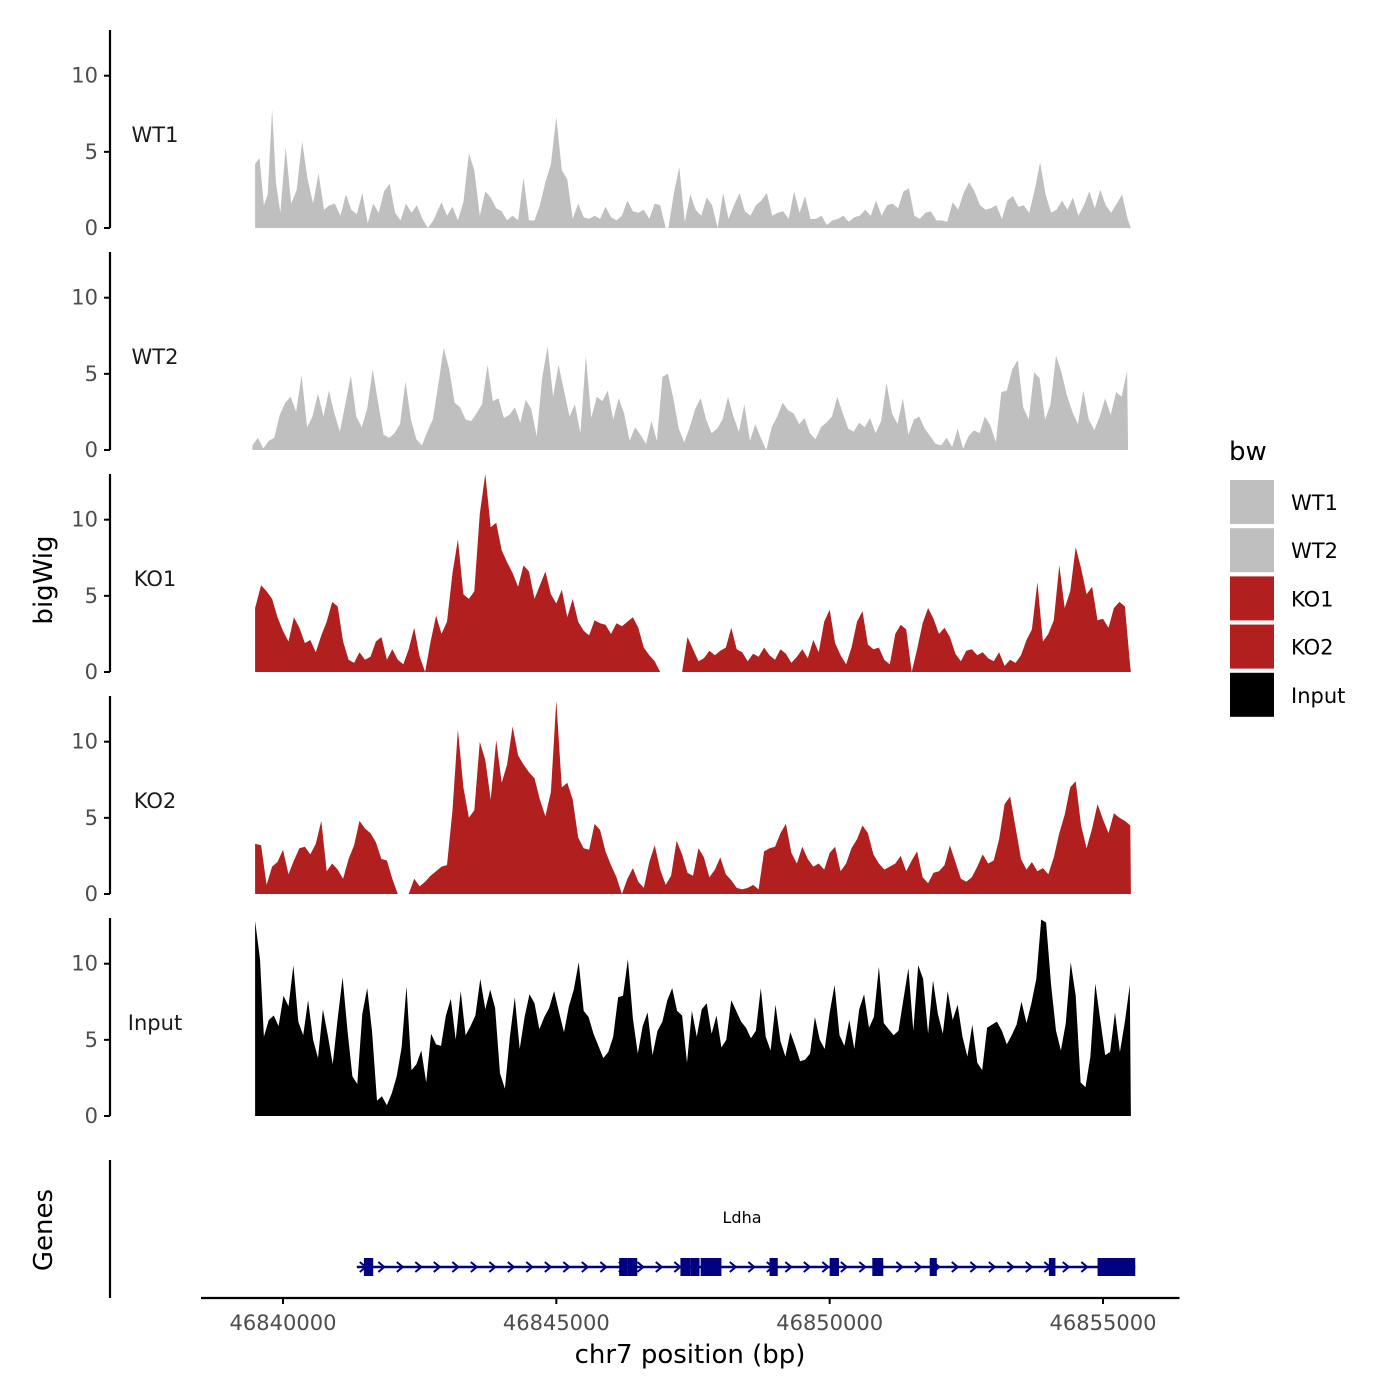  Describe the element at coordinates (690, 398) in the screenshot. I see `coverage-area-wt2` at that location.